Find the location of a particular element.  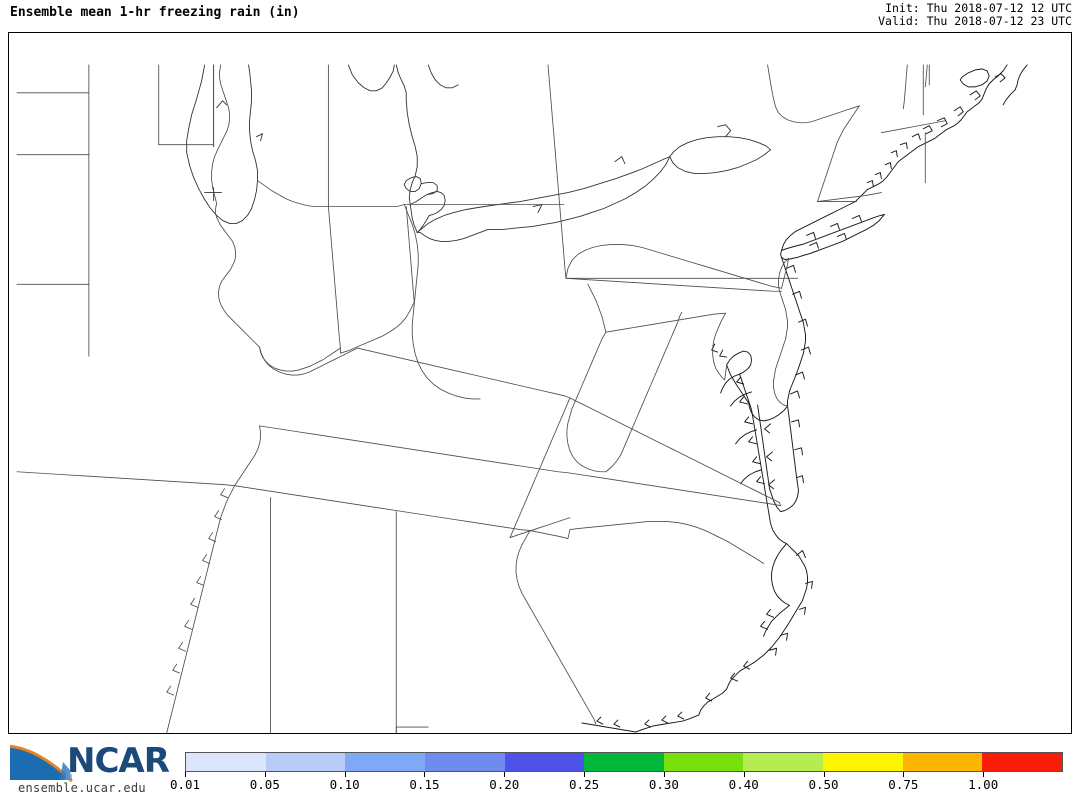

page-title: Ensemble mean 1-hr freezing rain (in) is located at coordinates (155, 12).